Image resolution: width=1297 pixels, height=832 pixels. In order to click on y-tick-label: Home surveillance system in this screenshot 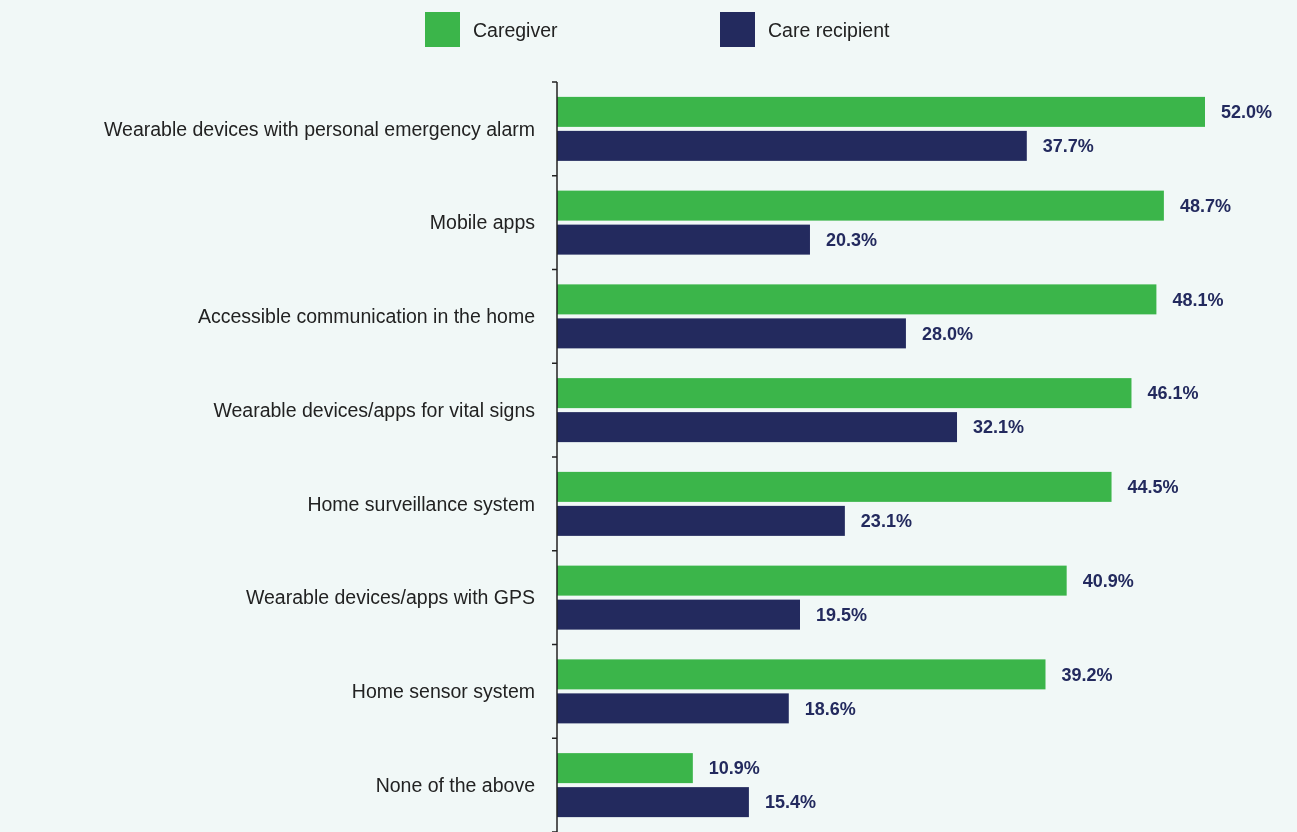, I will do `click(421, 503)`.